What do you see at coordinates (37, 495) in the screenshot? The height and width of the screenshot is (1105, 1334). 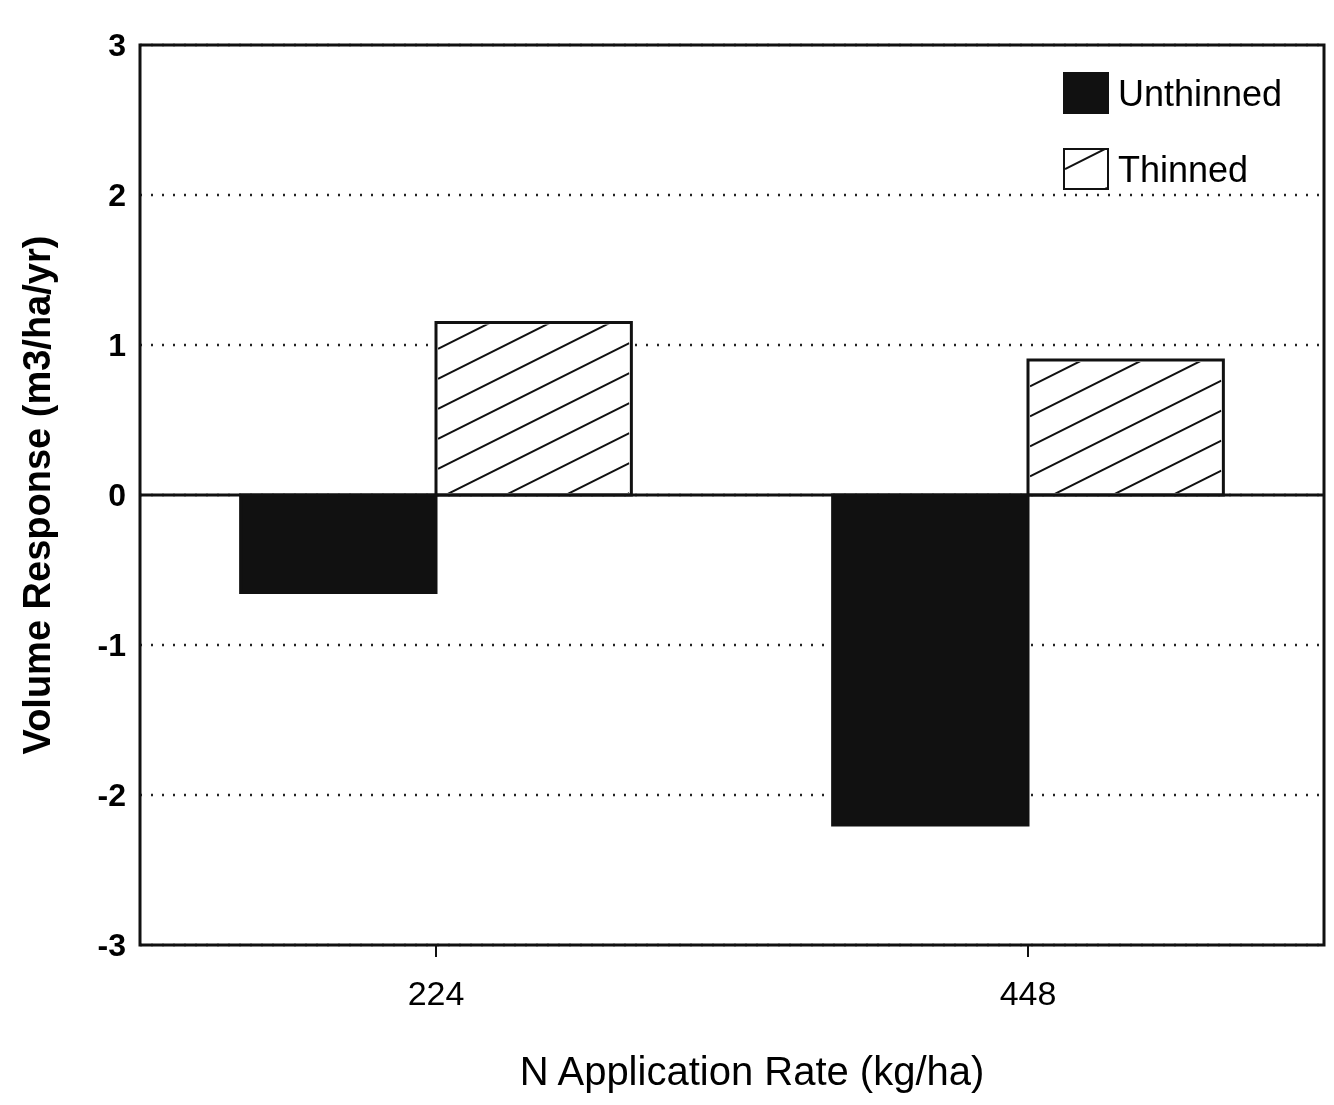 I see `y-axis-title: Volume Response (m3/ha/yr)` at bounding box center [37, 495].